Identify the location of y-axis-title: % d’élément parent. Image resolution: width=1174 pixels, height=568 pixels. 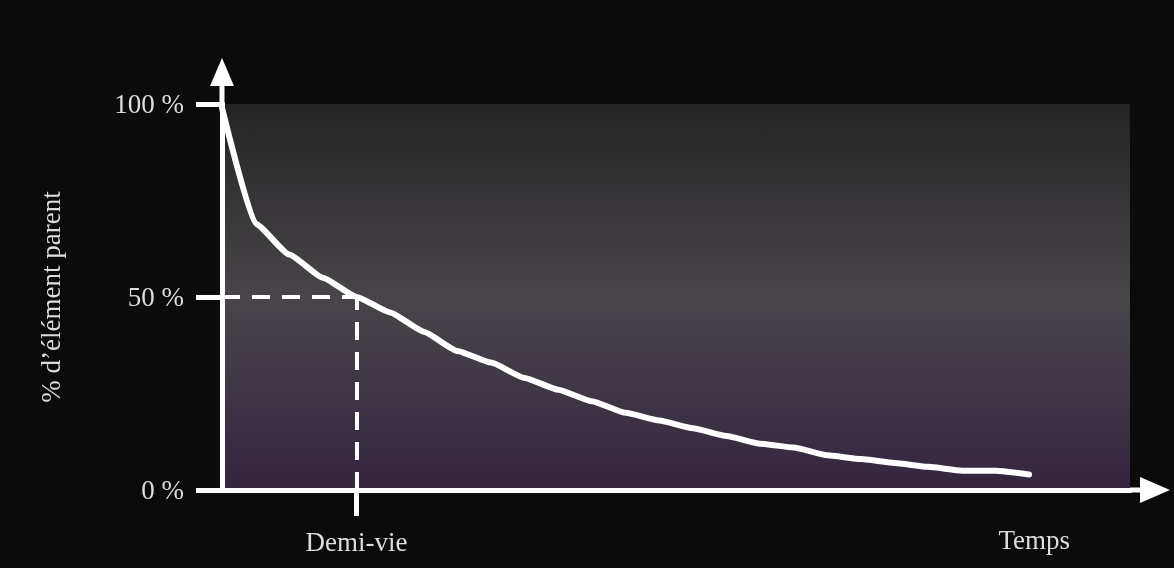
(50, 296).